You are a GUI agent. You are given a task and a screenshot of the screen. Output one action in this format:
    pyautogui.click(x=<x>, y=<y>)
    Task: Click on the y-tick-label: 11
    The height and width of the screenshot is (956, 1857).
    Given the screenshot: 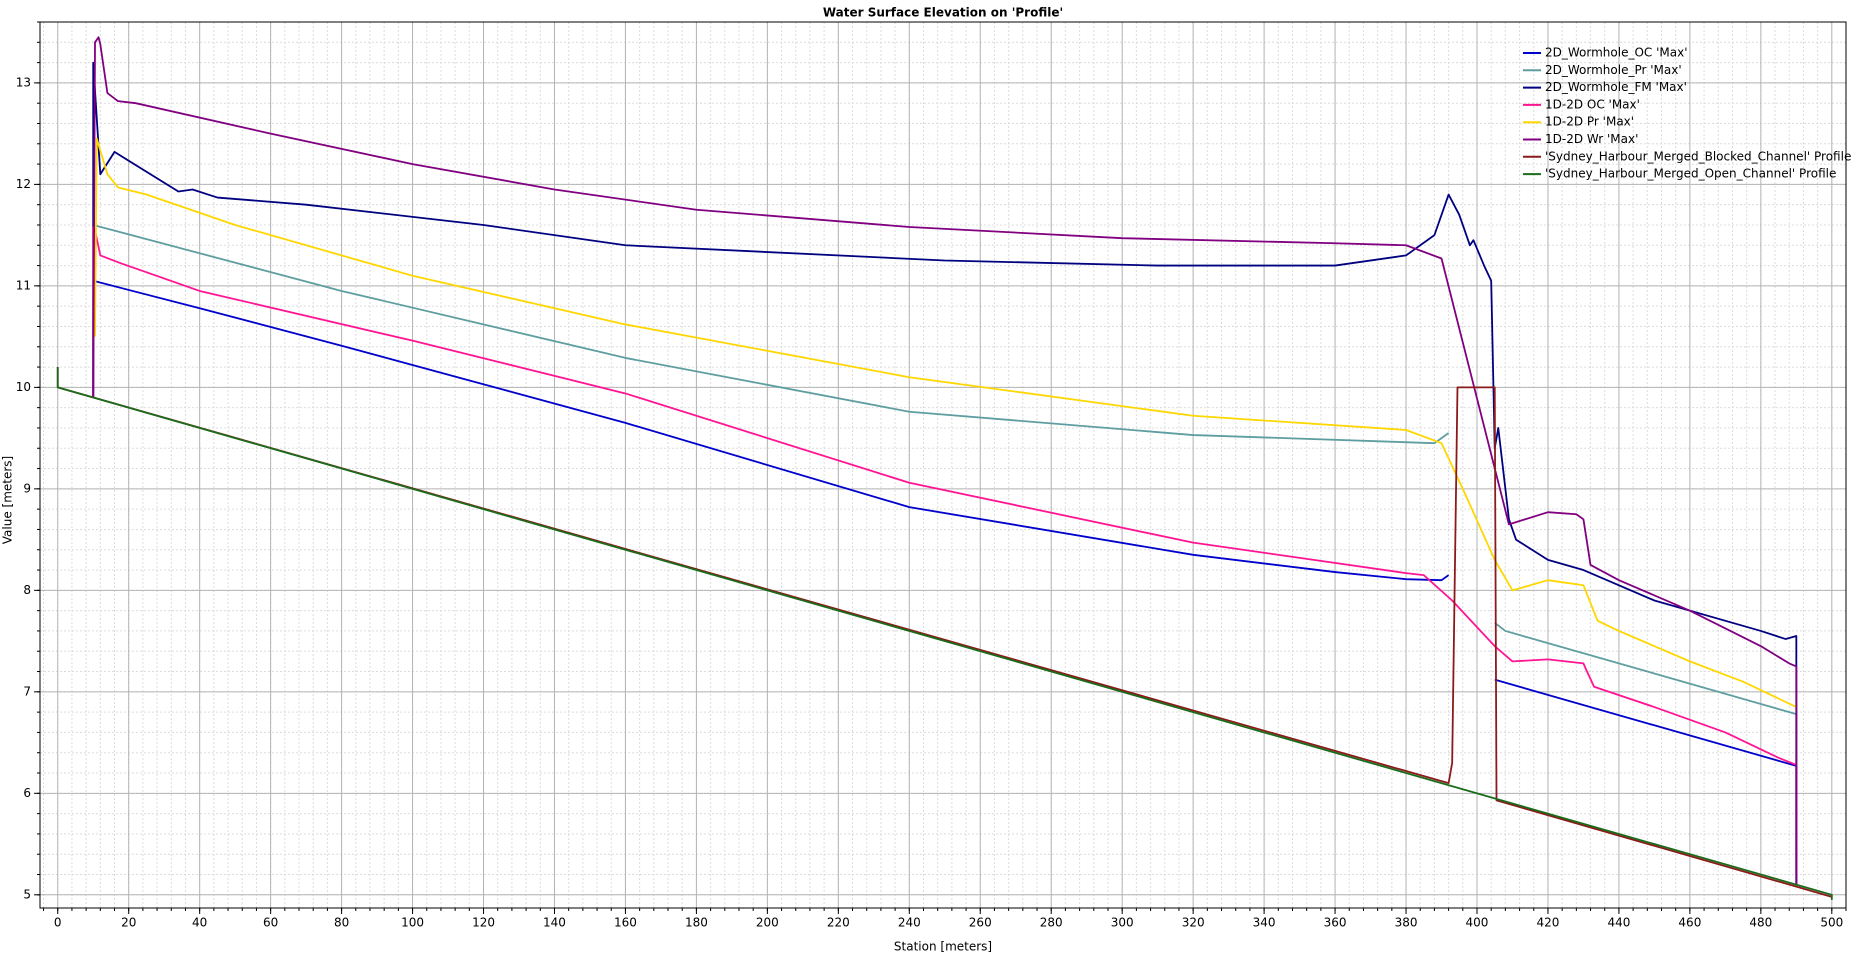 What is the action you would take?
    pyautogui.click(x=23, y=285)
    